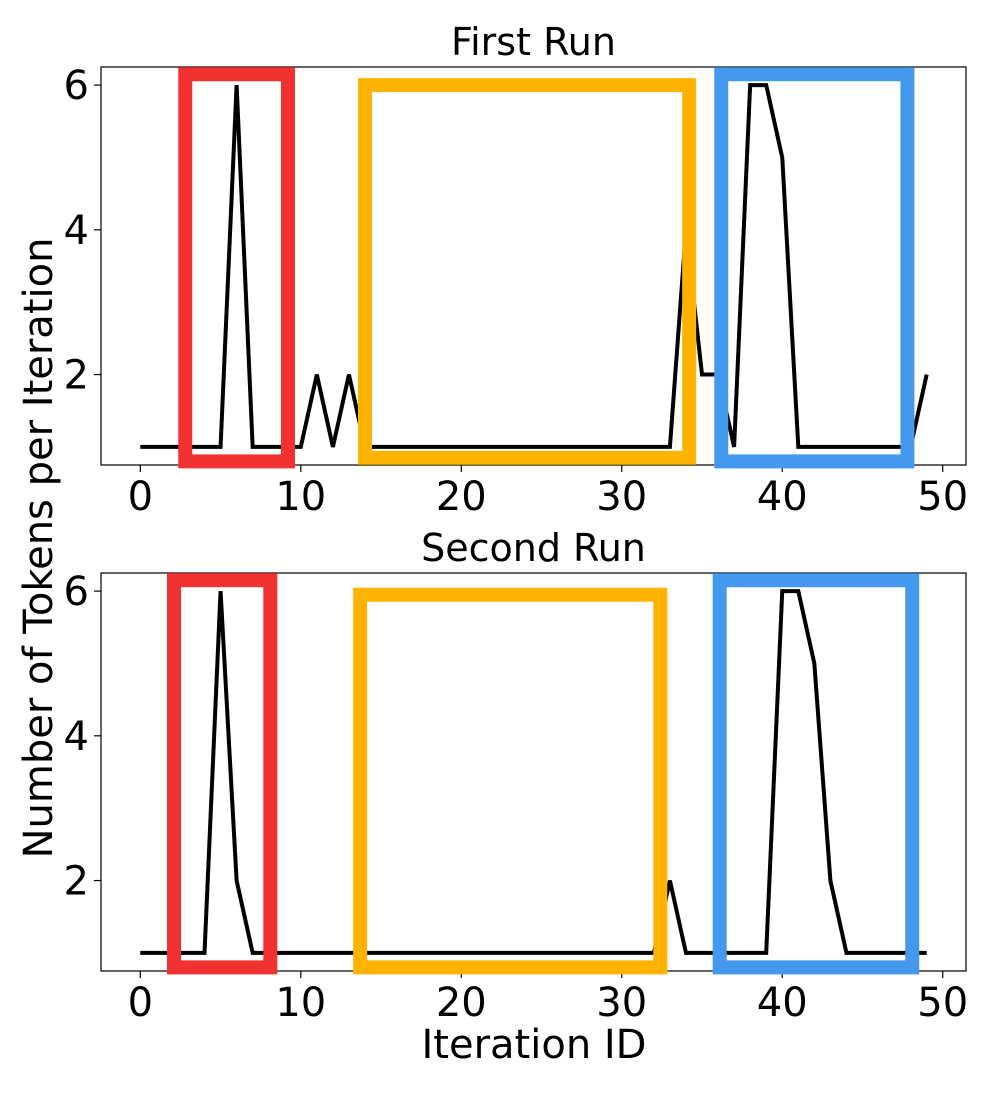 The image size is (997, 1096). Describe the element at coordinates (942, 1003) in the screenshot. I see `second-run-x-tick-label: 50` at that location.